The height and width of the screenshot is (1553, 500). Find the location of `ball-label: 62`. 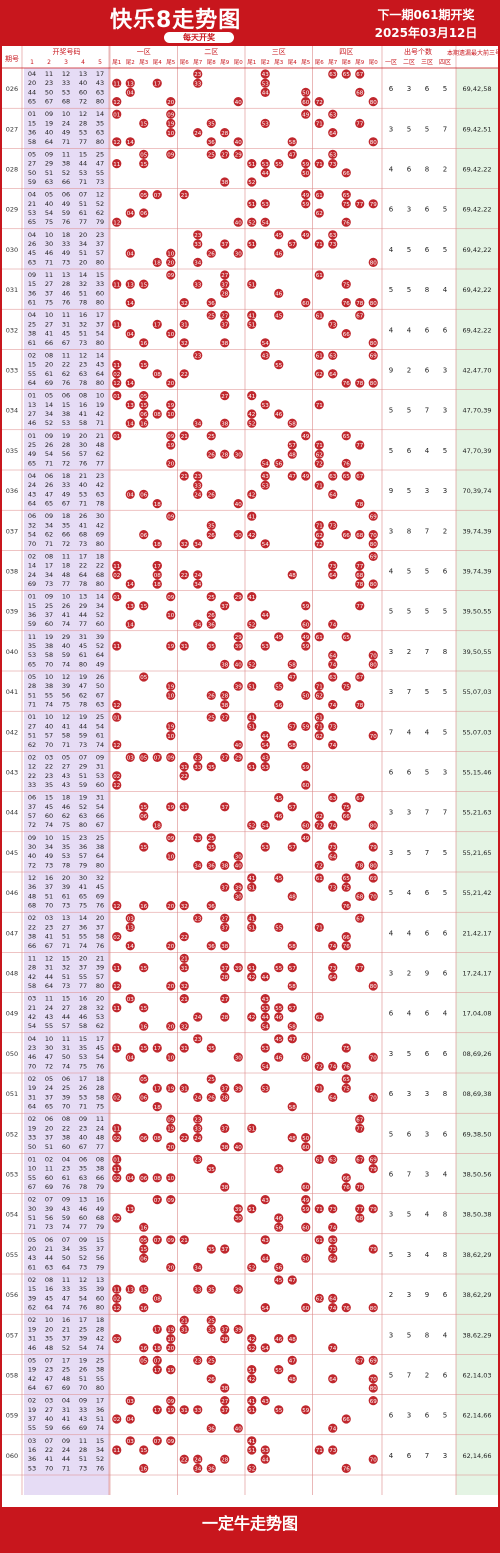

ball-label: 62 is located at coordinates (319, 536).